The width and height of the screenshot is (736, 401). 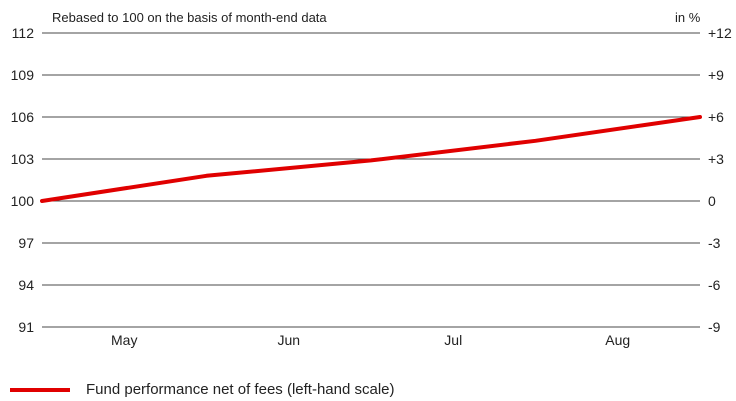 I want to click on y-right-tick-label: -3, so click(x=714, y=243).